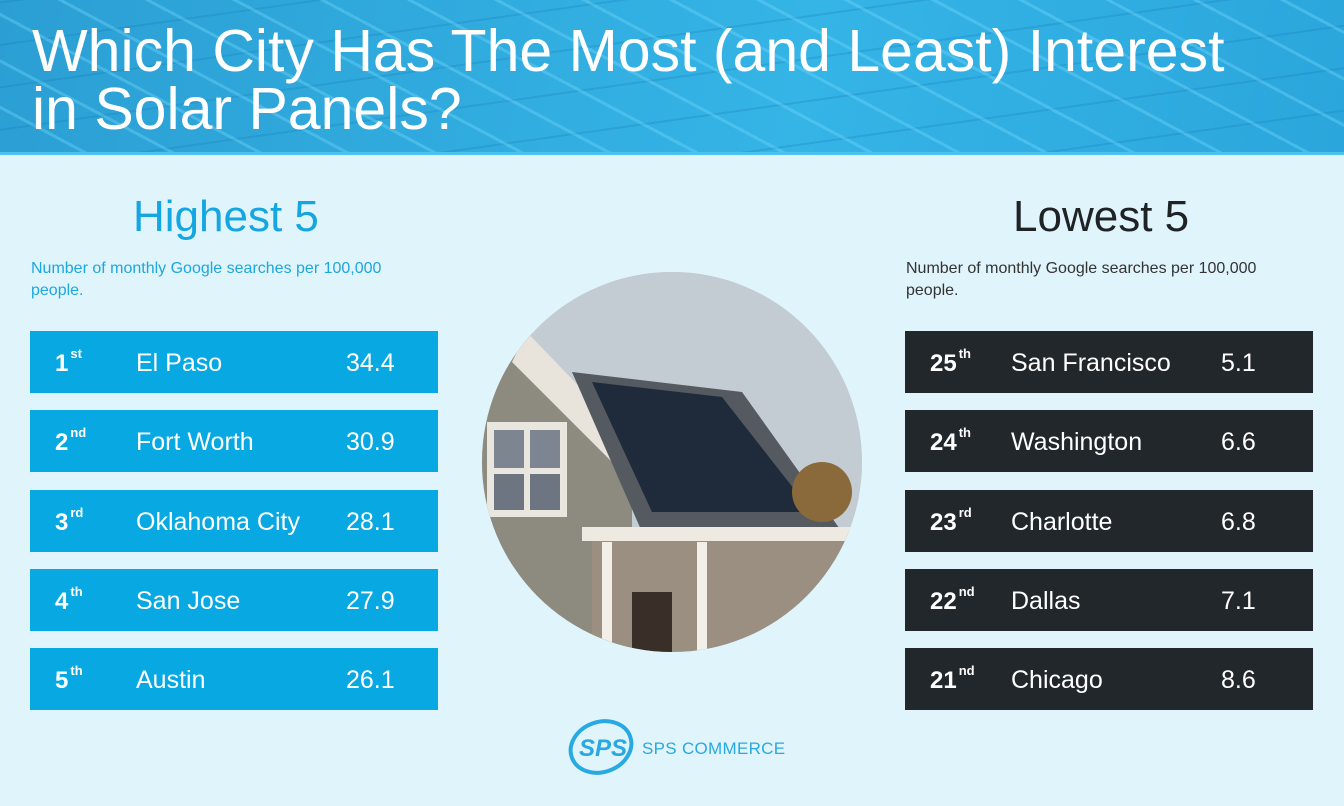 The height and width of the screenshot is (806, 1344). I want to click on city-name: Austin, so click(171, 680).